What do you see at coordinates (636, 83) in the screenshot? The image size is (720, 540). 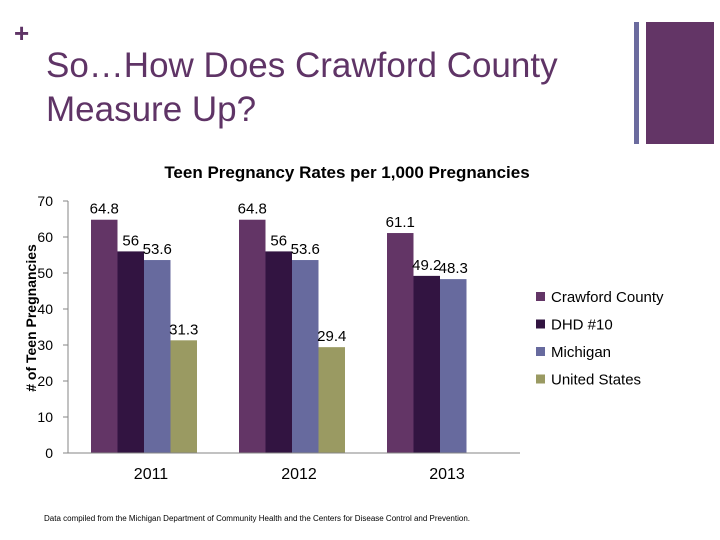 I see `accent-bar-thin` at bounding box center [636, 83].